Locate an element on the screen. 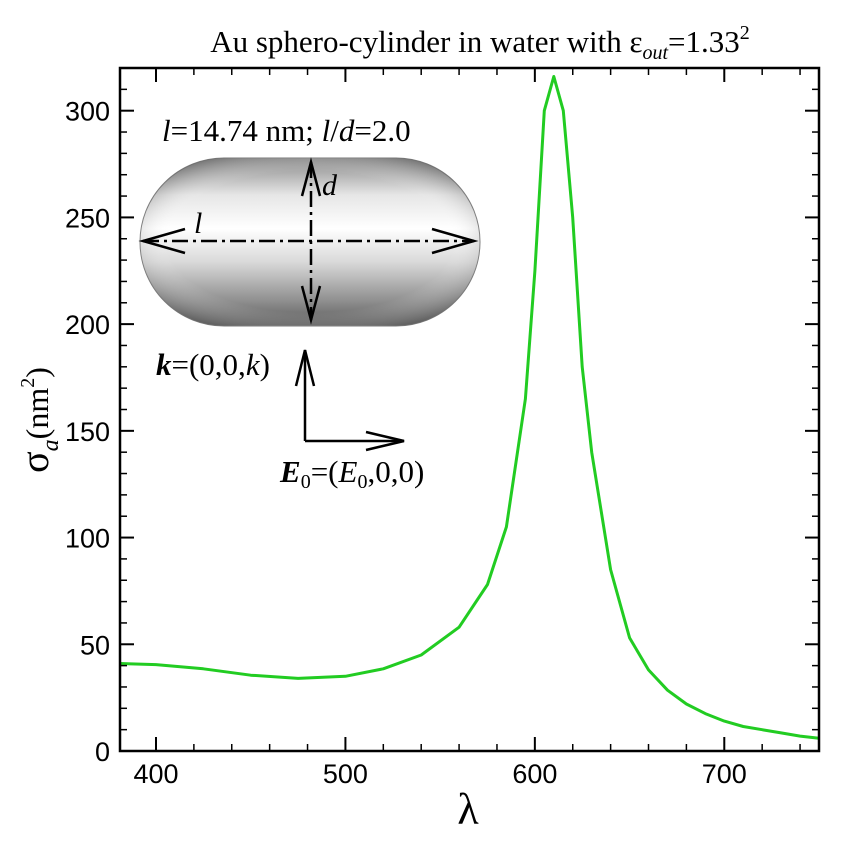 This screenshot has height=845, width=845. y-label-sigma: σ is located at coordinates (34, 462).